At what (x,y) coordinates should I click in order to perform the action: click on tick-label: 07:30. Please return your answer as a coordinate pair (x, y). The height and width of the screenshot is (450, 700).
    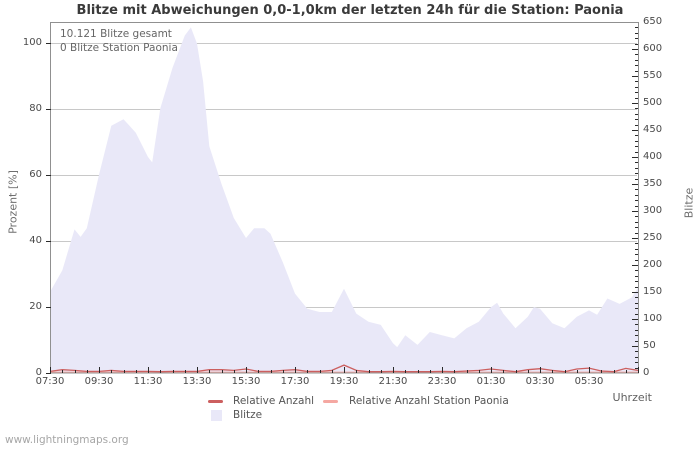
    Looking at the image, I should click on (50, 381).